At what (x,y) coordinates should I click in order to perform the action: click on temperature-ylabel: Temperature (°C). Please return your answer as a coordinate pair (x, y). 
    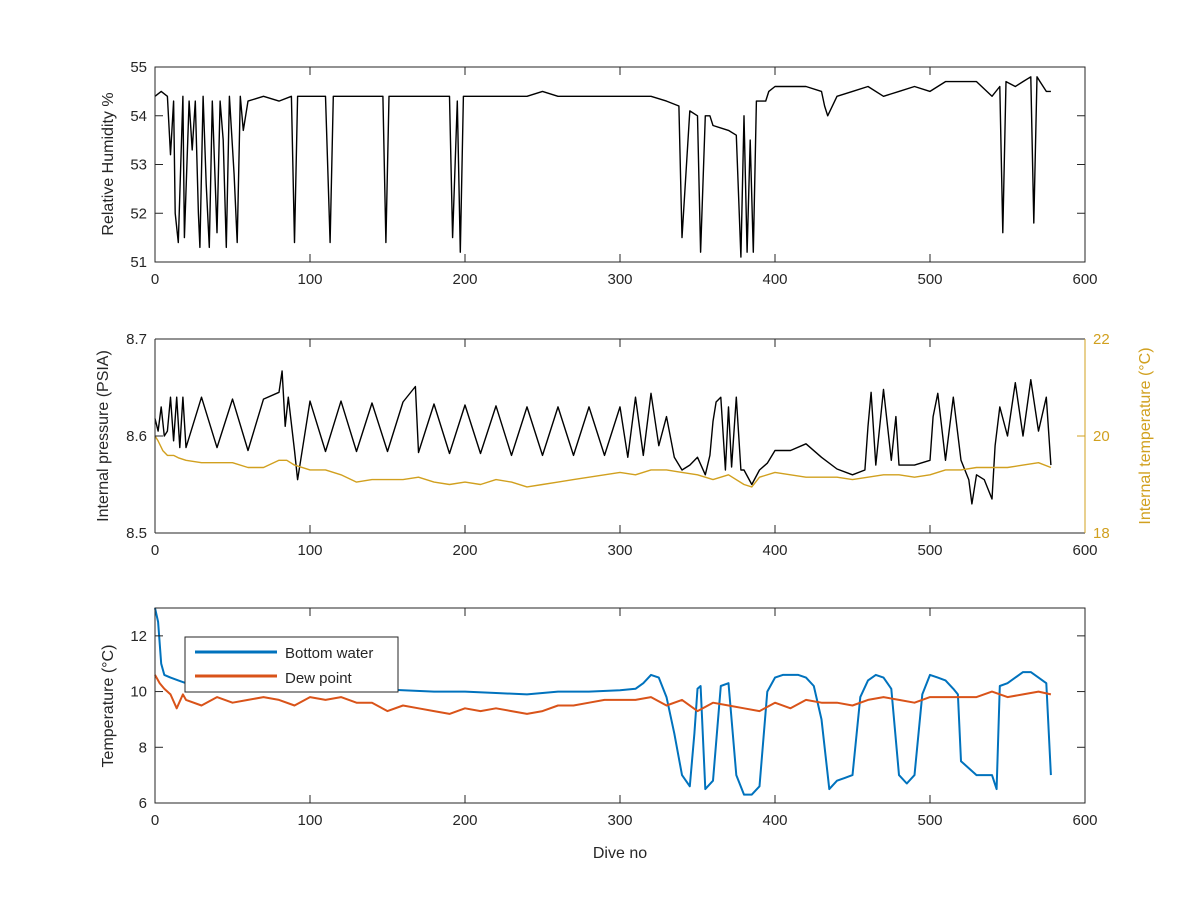
    Looking at the image, I should click on (108, 706).